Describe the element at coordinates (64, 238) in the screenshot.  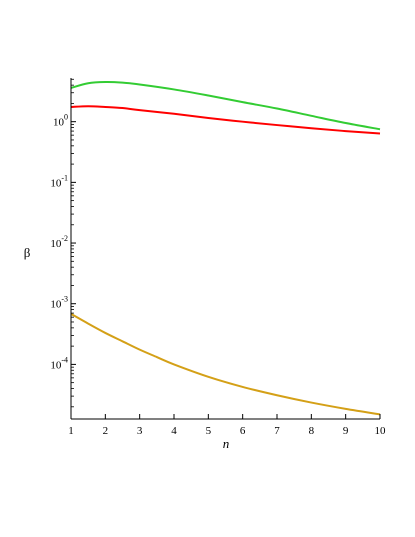
I see `y-tick-label-exp: -2` at that location.